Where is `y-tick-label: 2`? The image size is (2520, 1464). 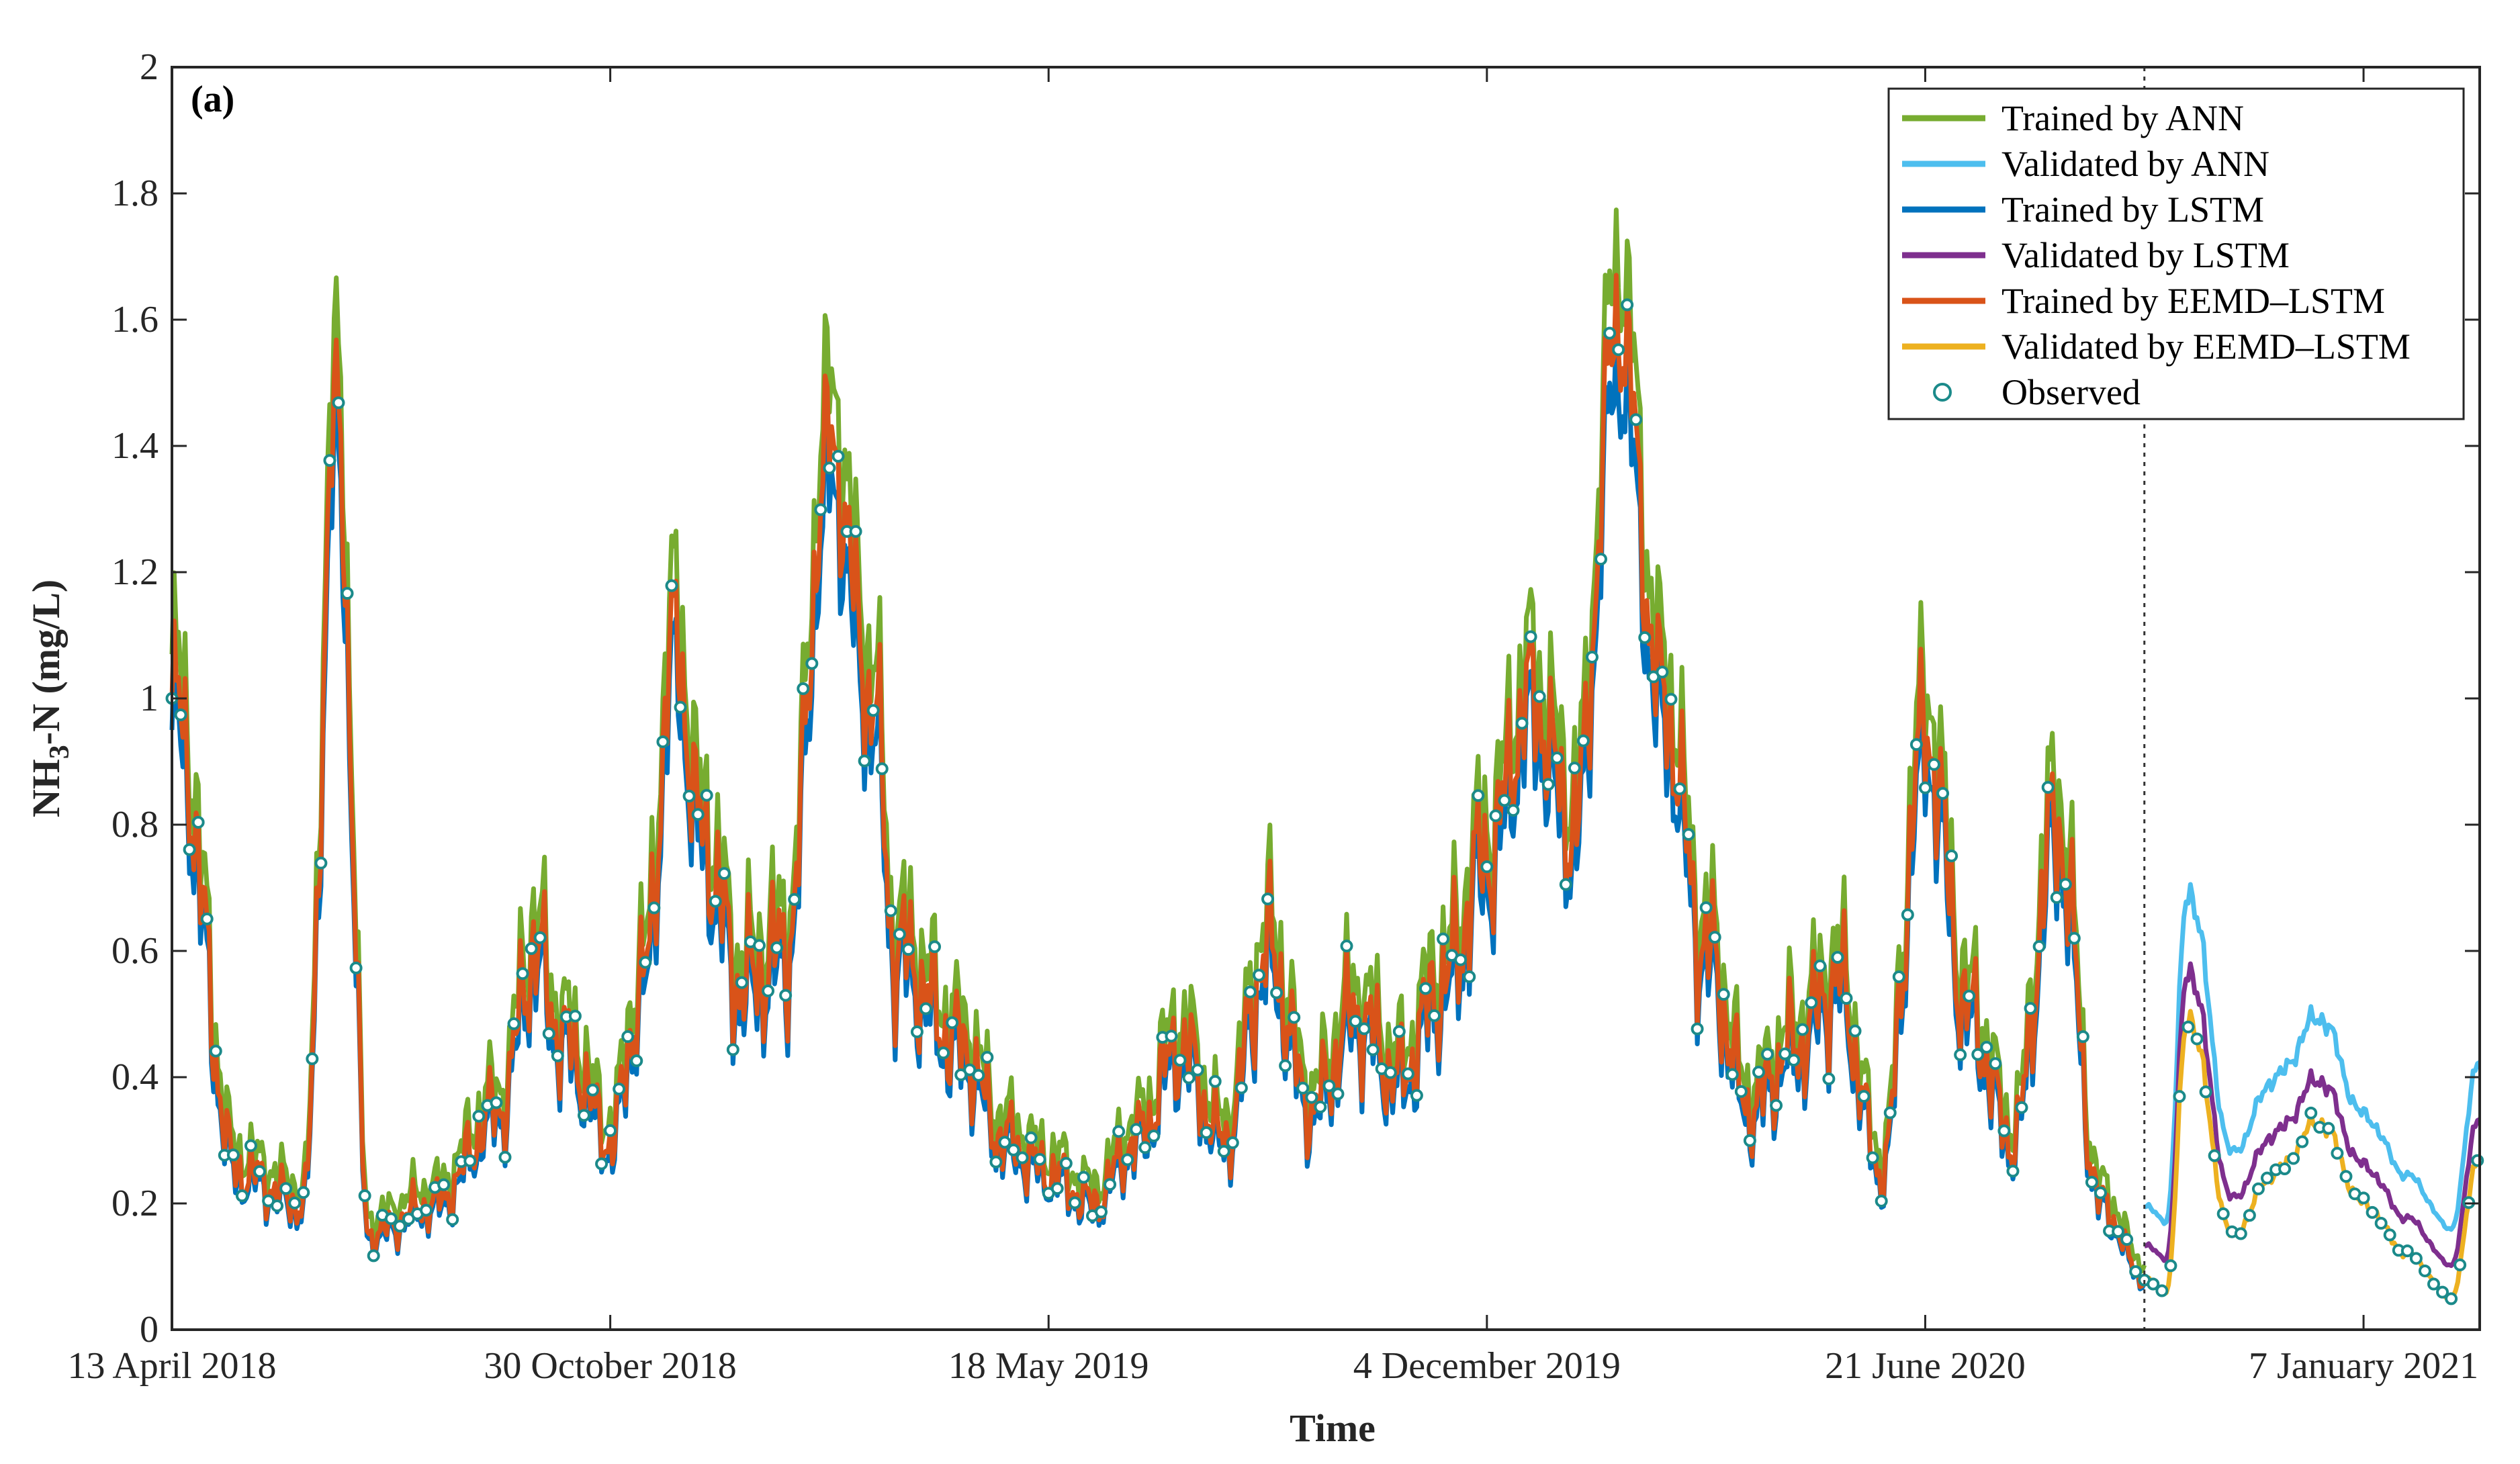 y-tick-label: 2 is located at coordinates (150, 67).